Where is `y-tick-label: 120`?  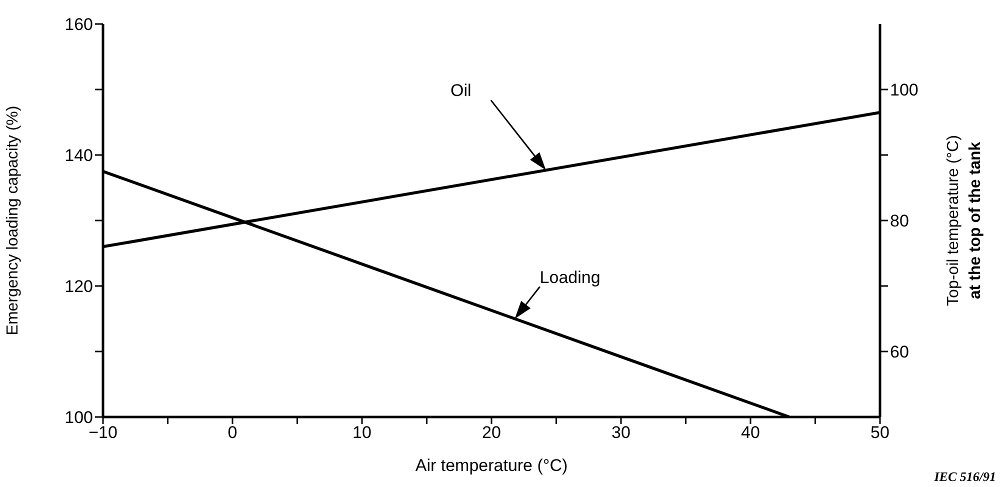
y-tick-label: 120 is located at coordinates (78, 286).